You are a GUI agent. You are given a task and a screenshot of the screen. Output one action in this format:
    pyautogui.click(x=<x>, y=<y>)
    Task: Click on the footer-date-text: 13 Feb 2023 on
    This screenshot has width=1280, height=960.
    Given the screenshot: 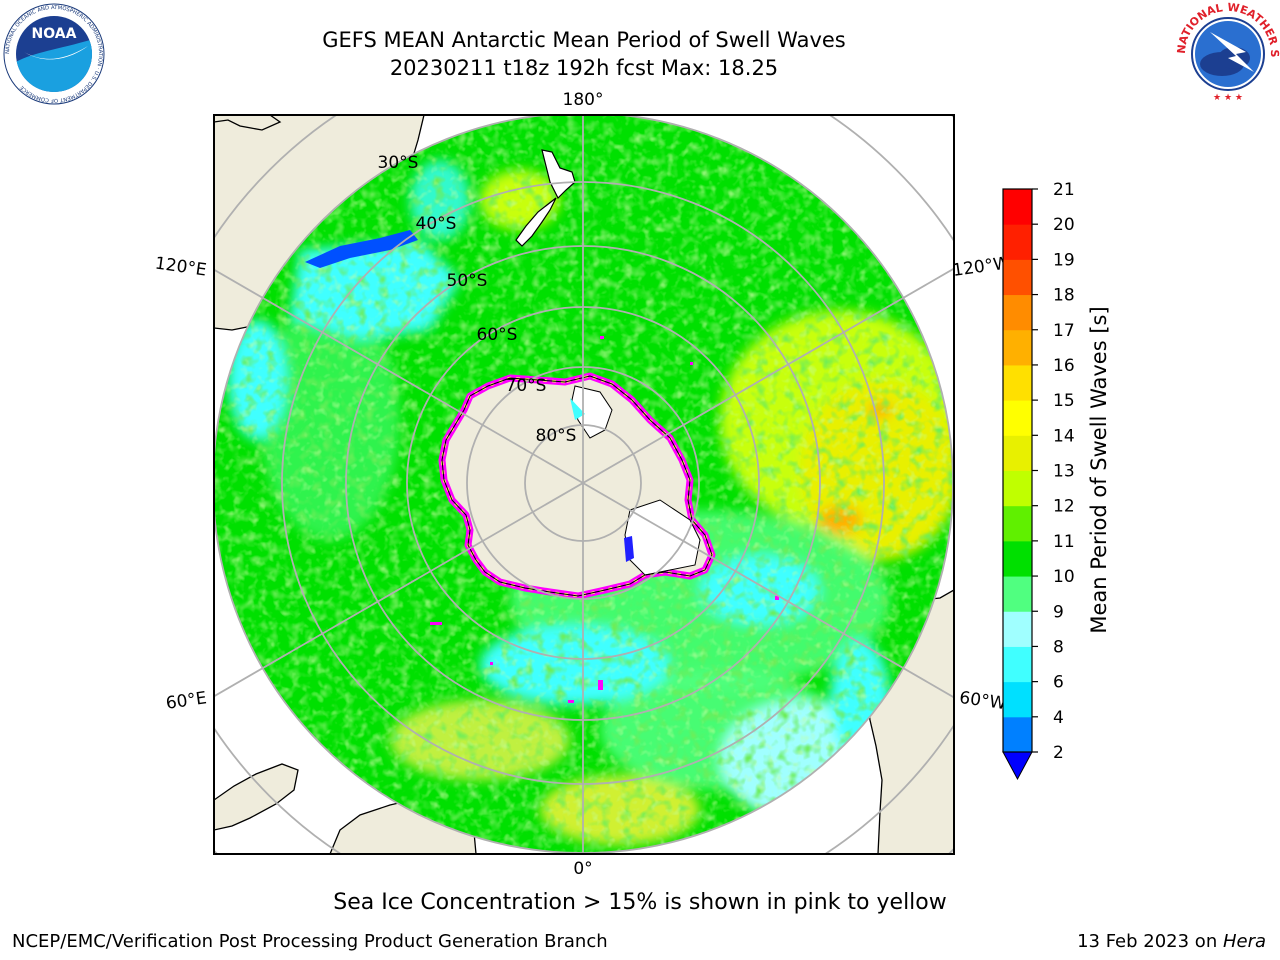 What is the action you would take?
    pyautogui.click(x=1150, y=941)
    